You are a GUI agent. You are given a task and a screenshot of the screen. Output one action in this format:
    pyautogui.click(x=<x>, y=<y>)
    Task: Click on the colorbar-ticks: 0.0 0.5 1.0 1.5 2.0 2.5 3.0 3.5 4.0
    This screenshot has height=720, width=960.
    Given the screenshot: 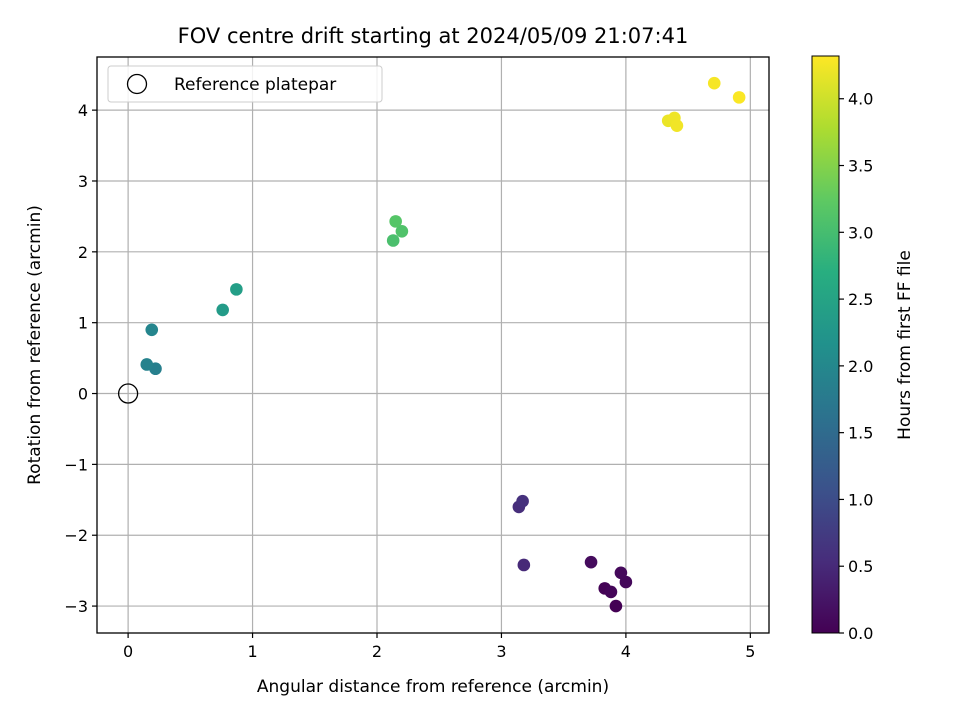 What is the action you would take?
    pyautogui.click(x=856, y=366)
    